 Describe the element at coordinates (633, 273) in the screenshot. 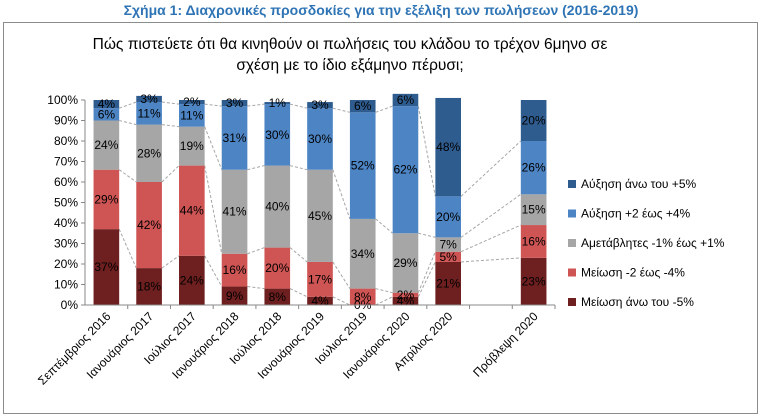

I see `legend-entry: Μείωση -2 έως -4%` at that location.